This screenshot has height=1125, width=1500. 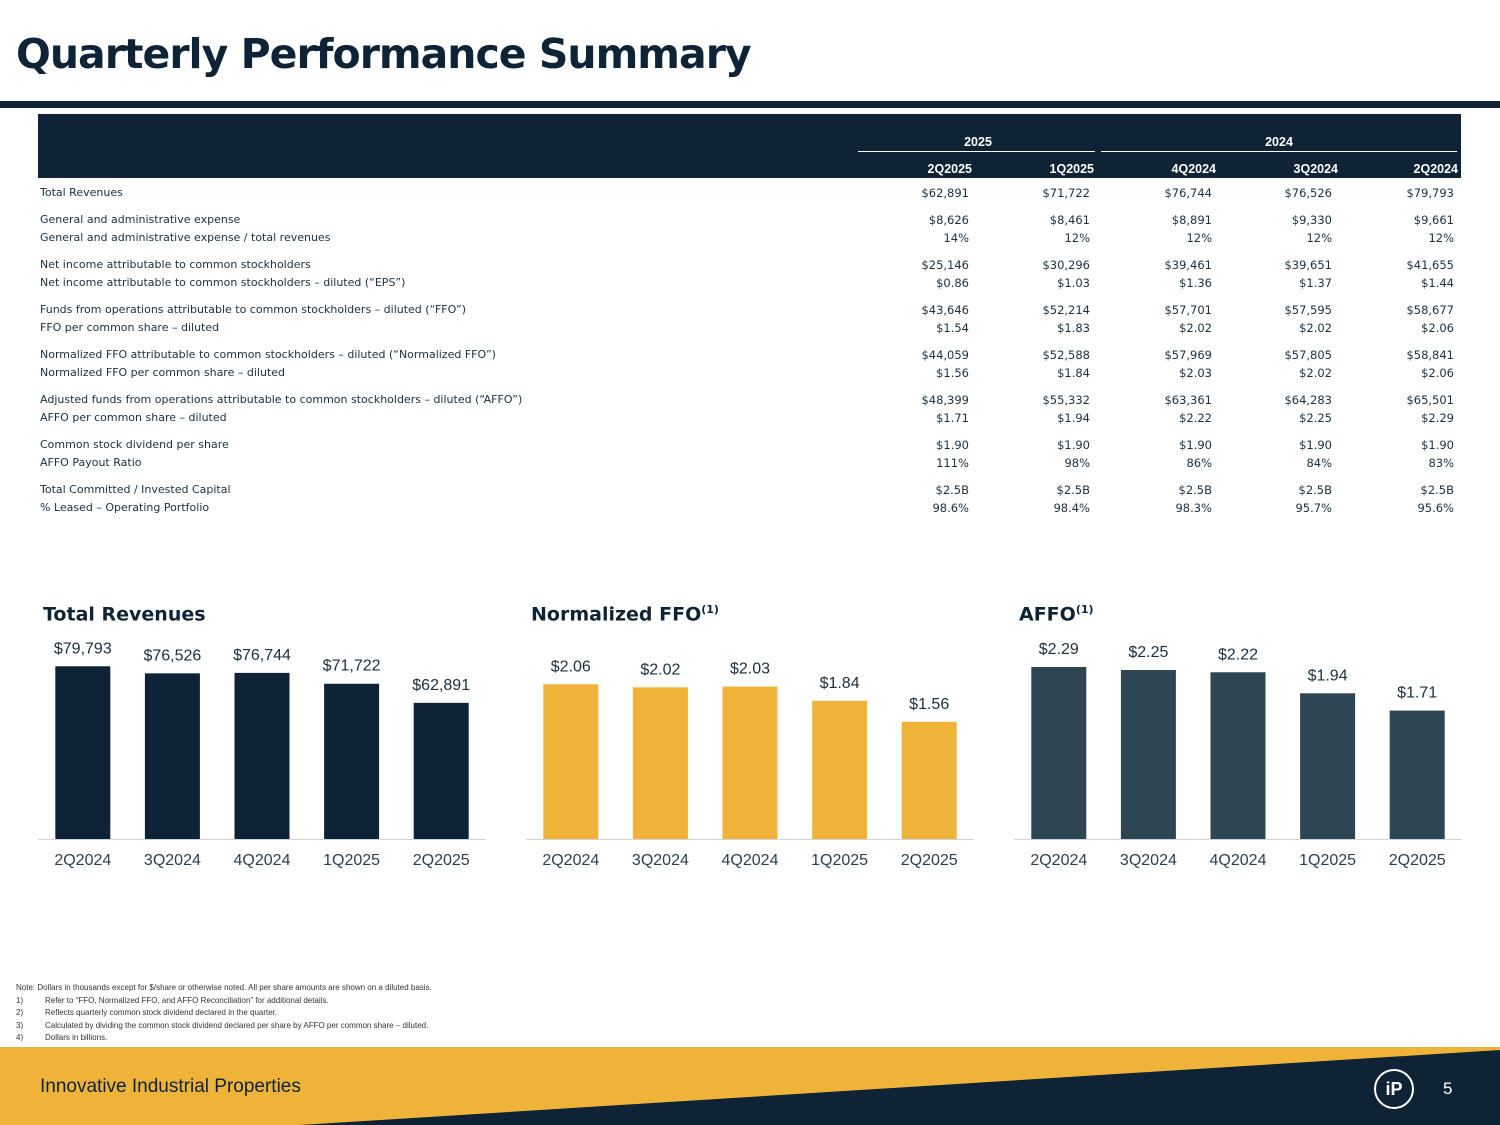 What do you see at coordinates (750, 669) in the screenshot?
I see `data-label: $2.03` at bounding box center [750, 669].